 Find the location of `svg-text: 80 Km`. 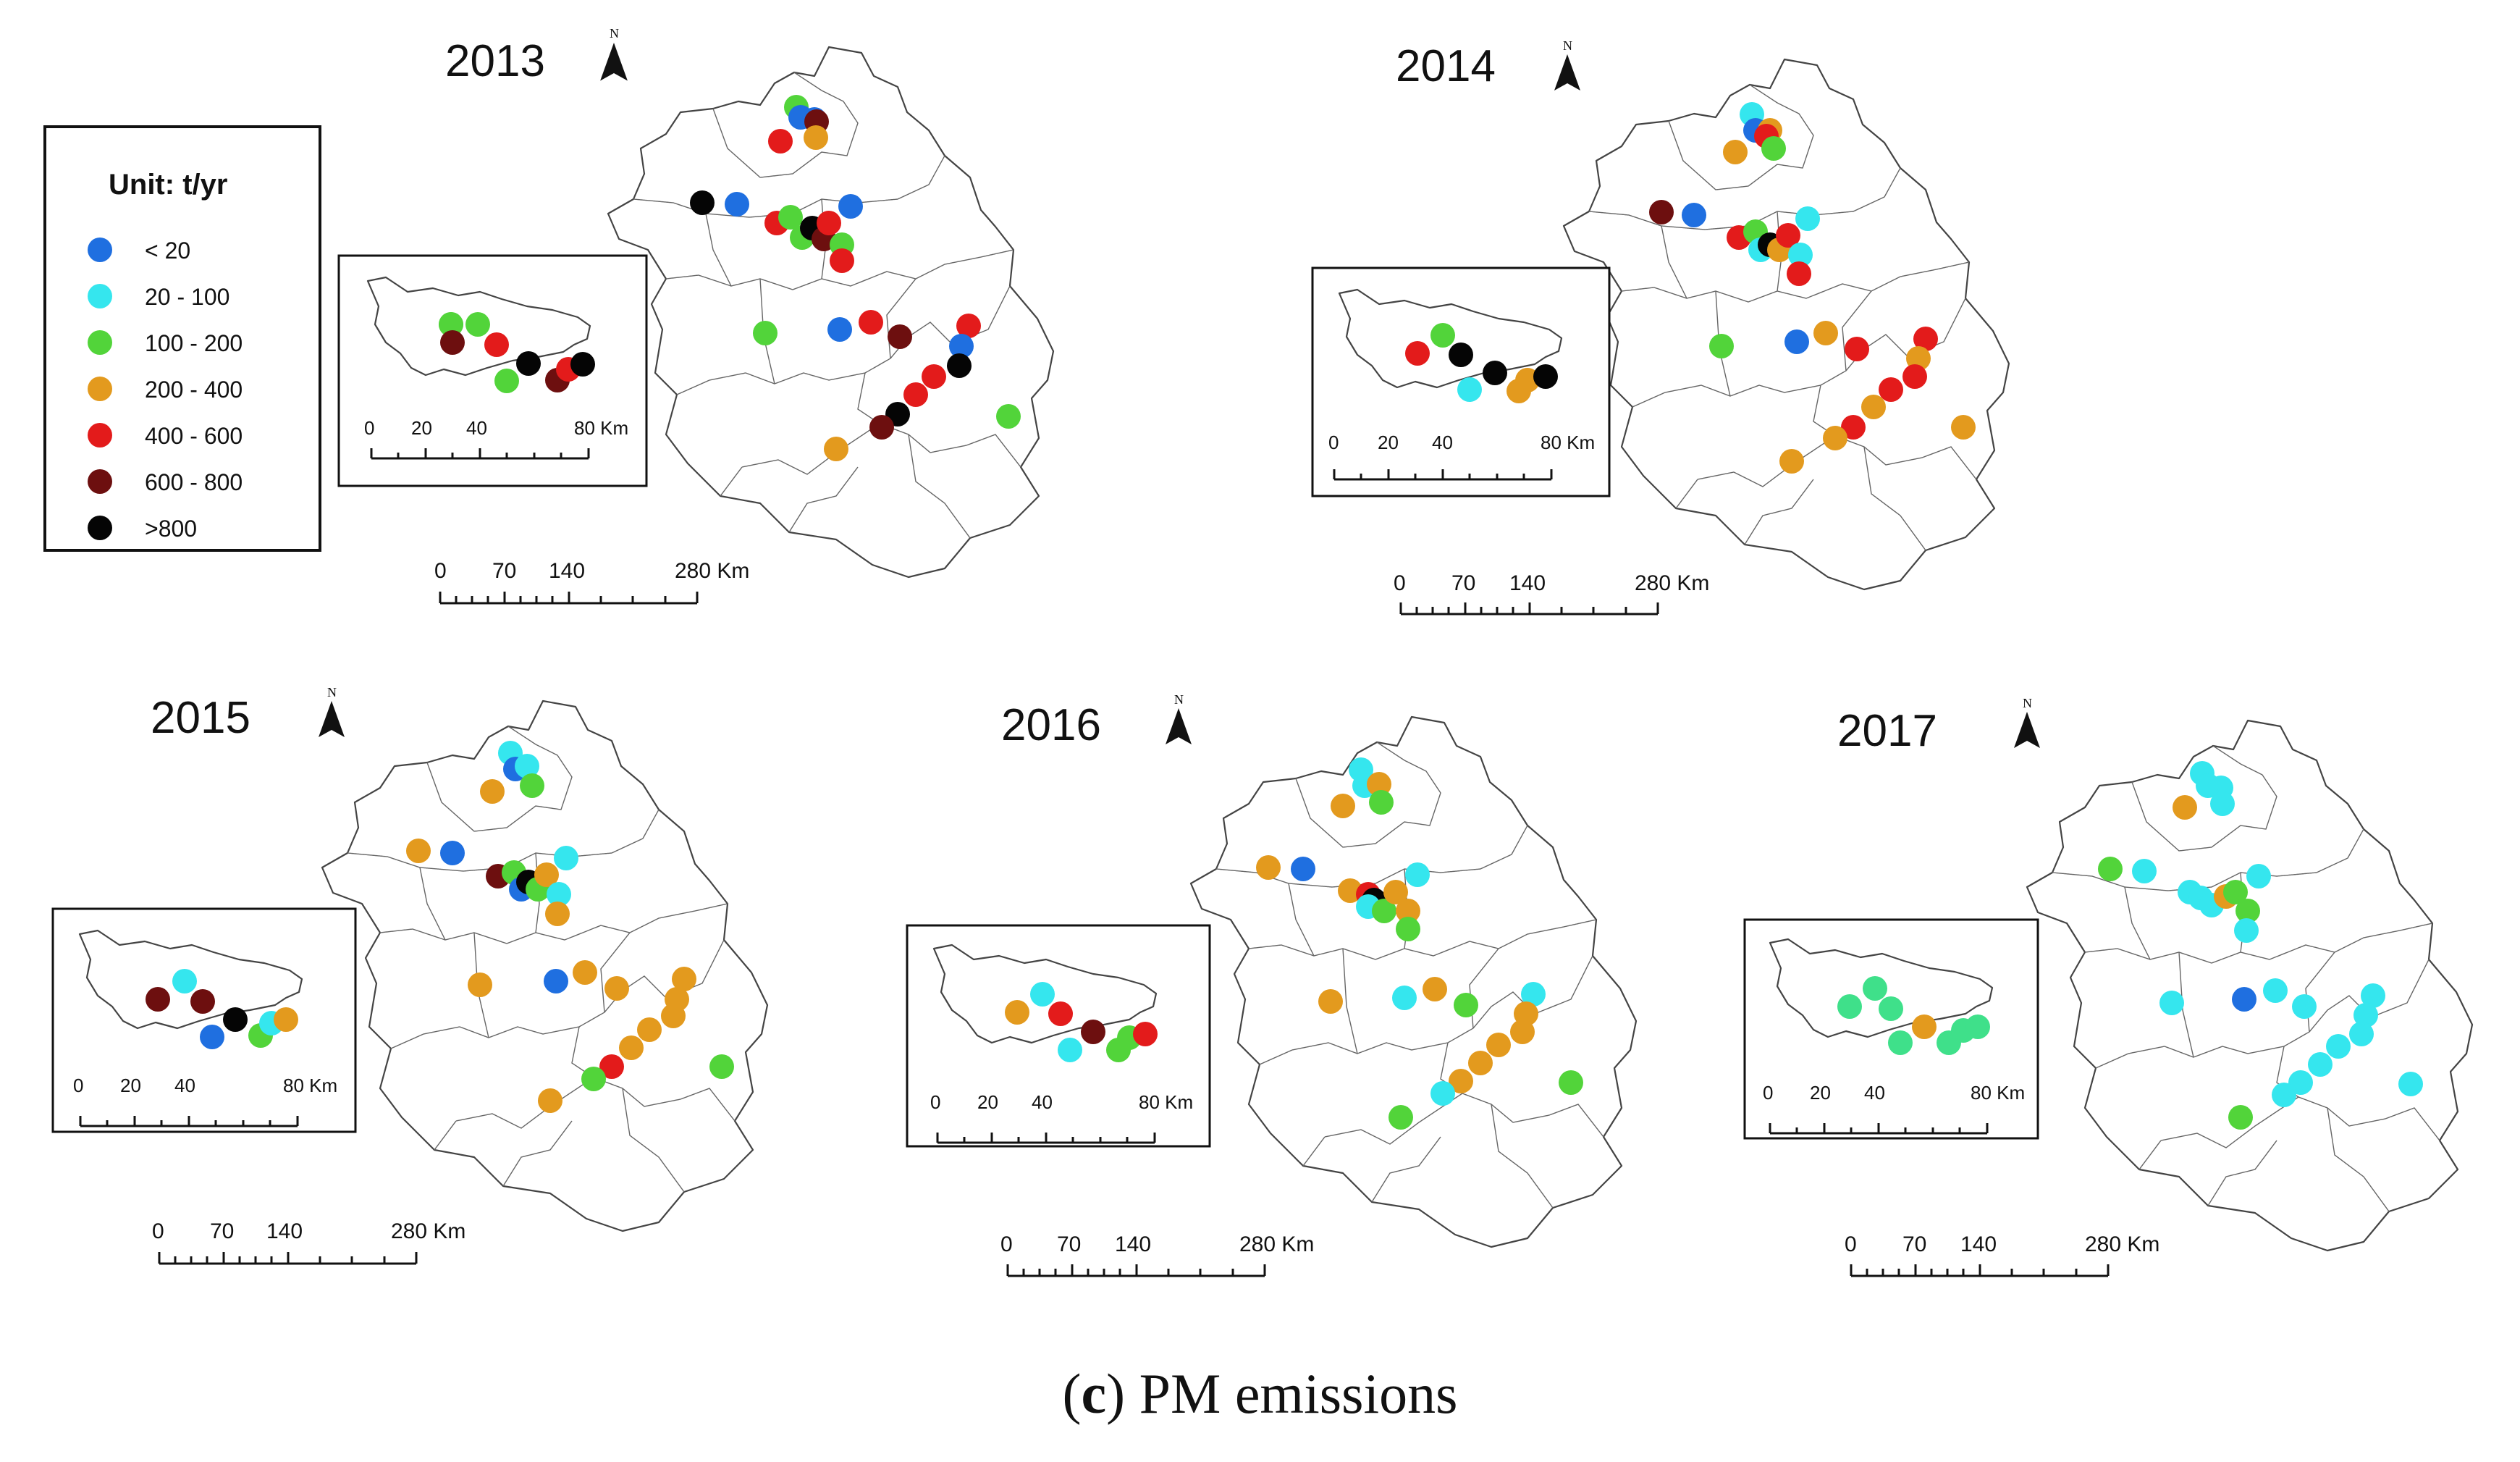

svg-text: 80 Km is located at coordinates (1166, 1102).